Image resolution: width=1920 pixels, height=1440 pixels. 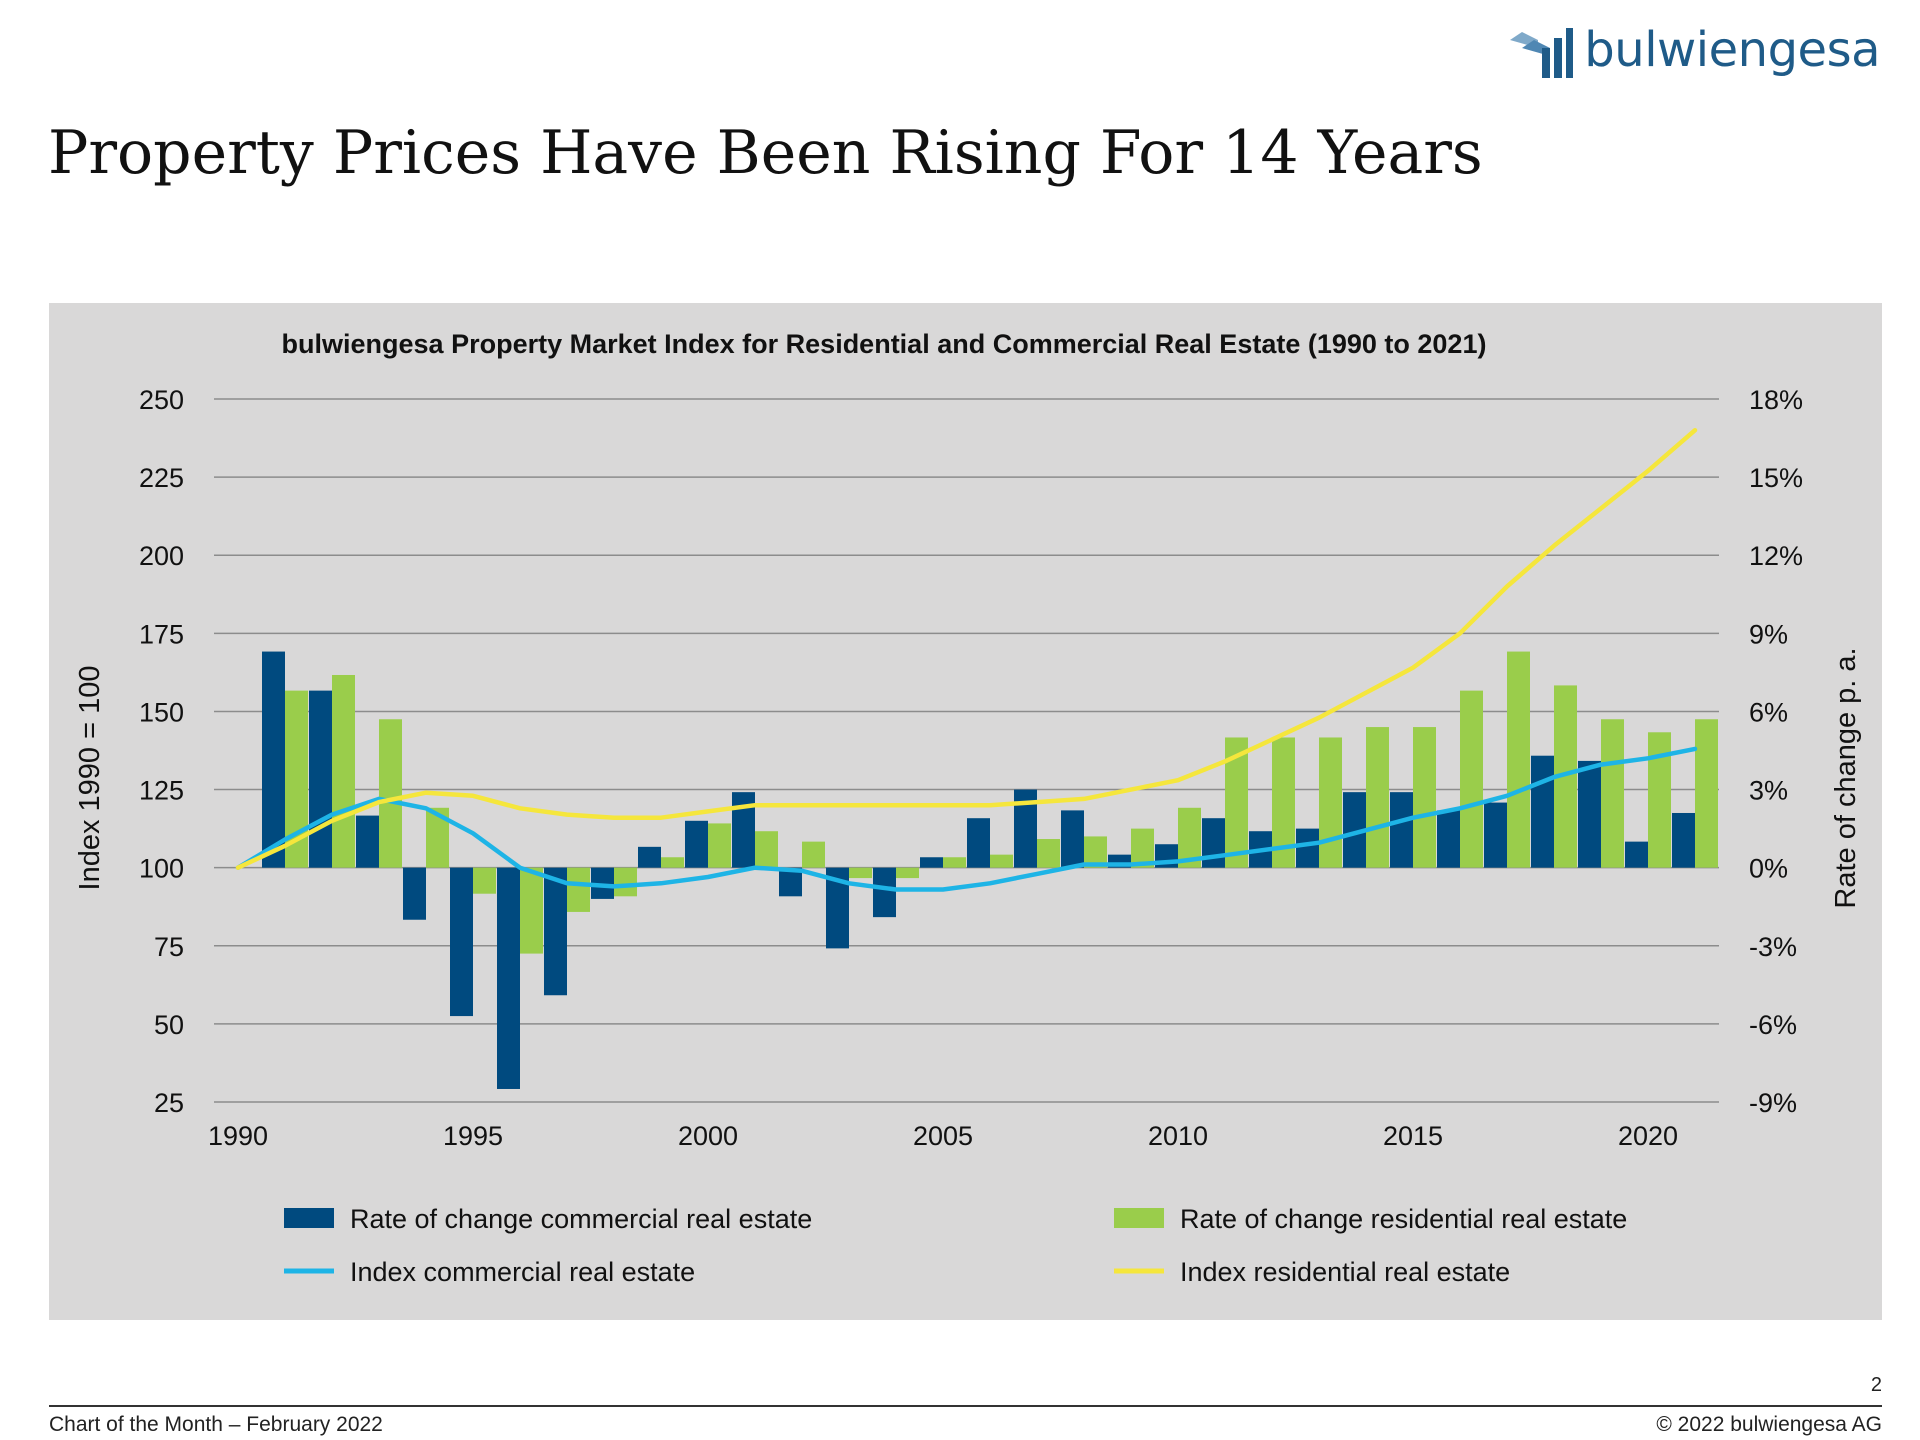 What do you see at coordinates (1768, 869) in the screenshot?
I see `y-tick-label-right: 0%` at bounding box center [1768, 869].